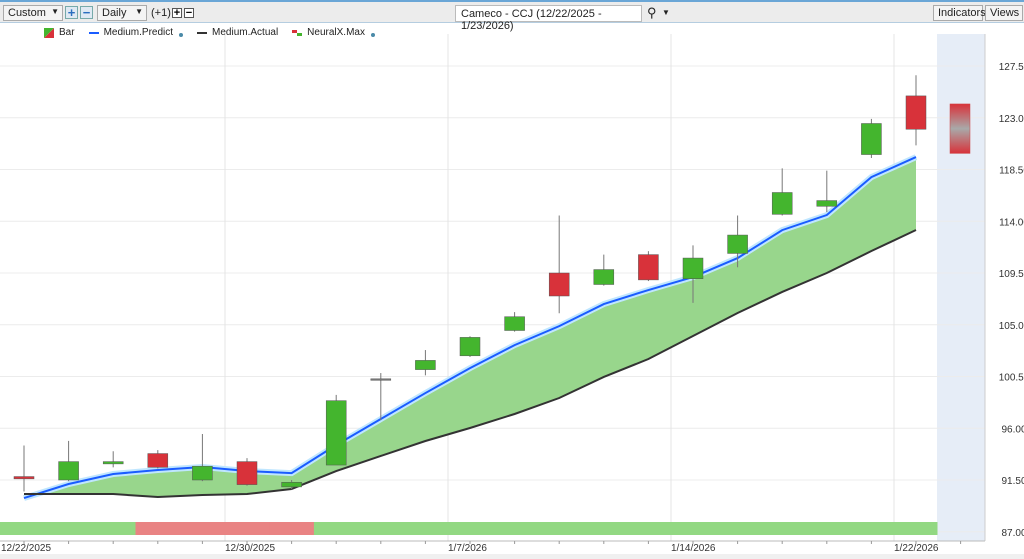 This screenshot has height=559, width=1024. What do you see at coordinates (1012, 481) in the screenshot?
I see `y-tick-label: 91.50` at bounding box center [1012, 481].